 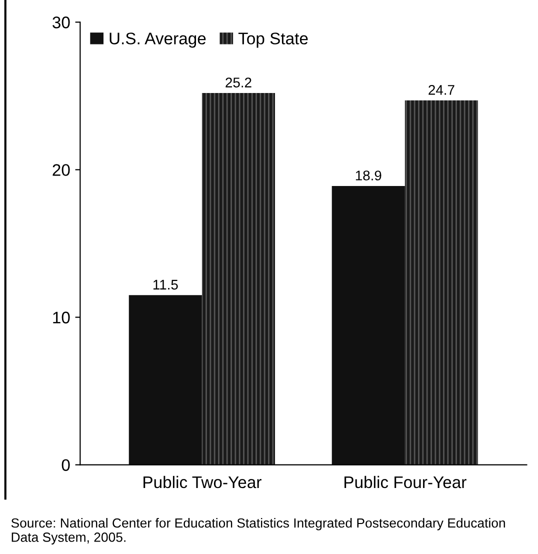 What do you see at coordinates (239, 83) in the screenshot?
I see `data-label: 25.2` at bounding box center [239, 83].